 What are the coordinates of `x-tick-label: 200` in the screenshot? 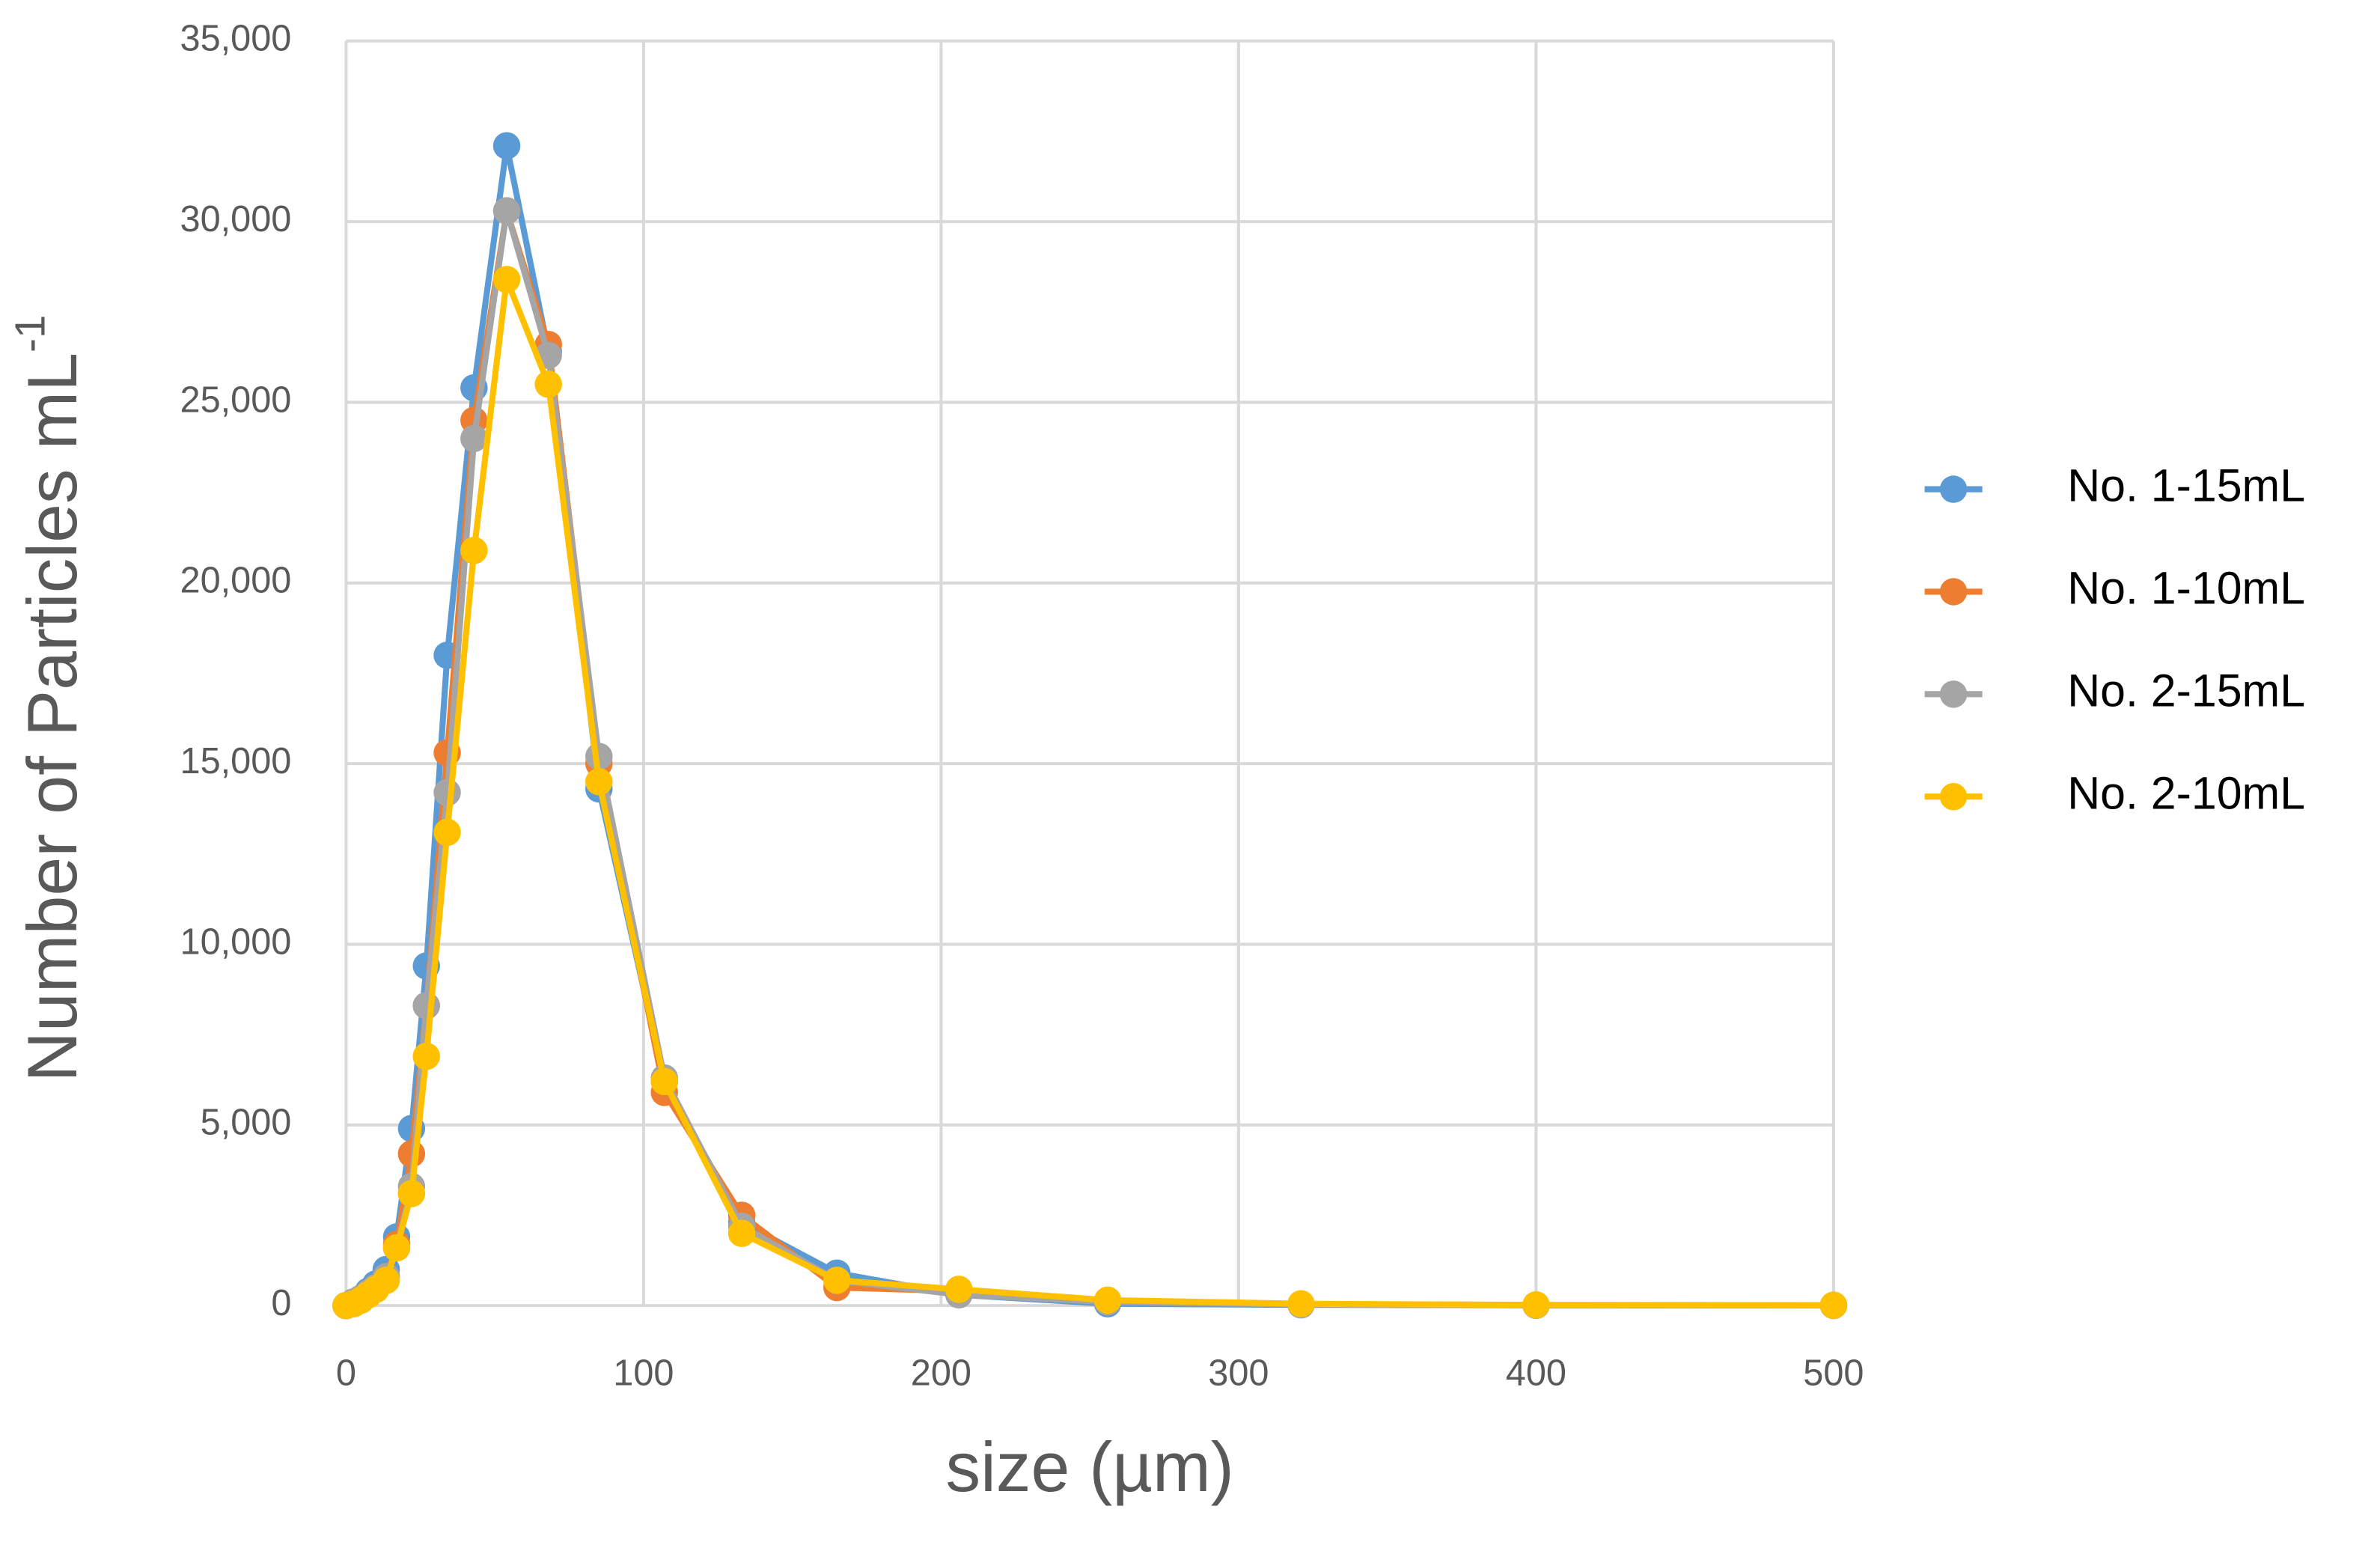 It's located at (941, 1373).